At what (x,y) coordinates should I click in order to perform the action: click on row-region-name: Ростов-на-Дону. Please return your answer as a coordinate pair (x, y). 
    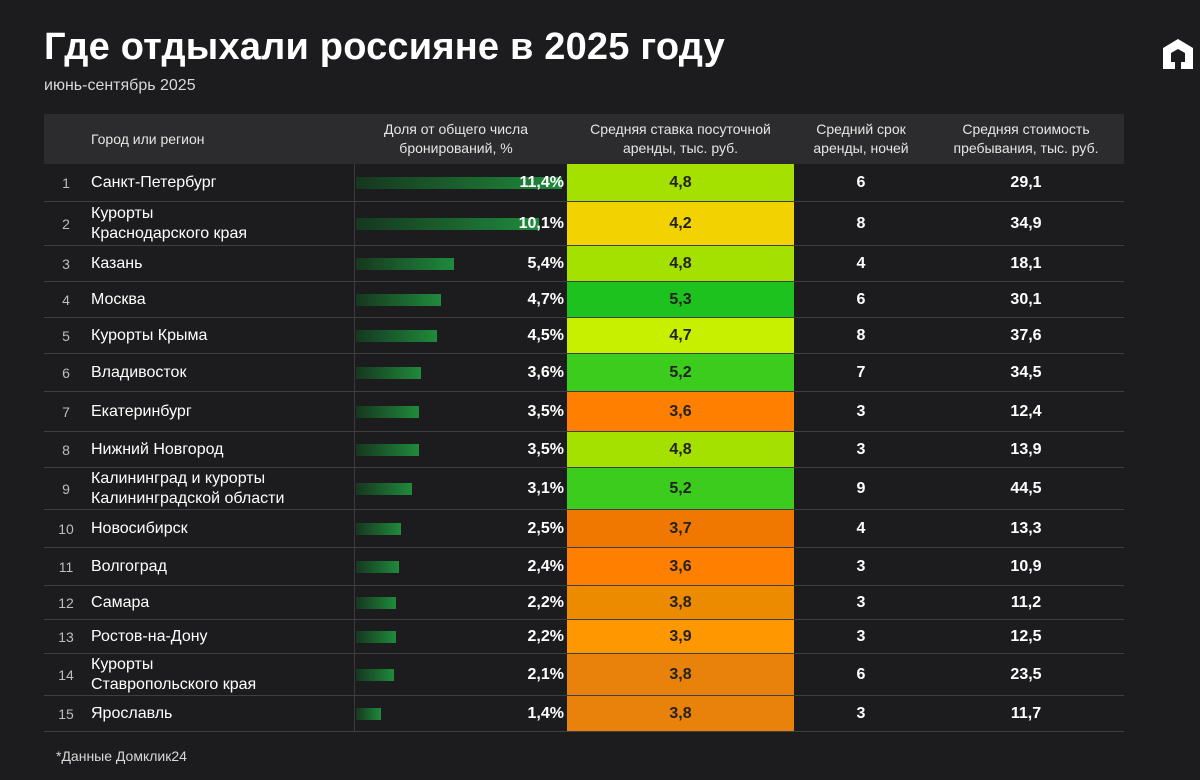
    Looking at the image, I should click on (149, 636).